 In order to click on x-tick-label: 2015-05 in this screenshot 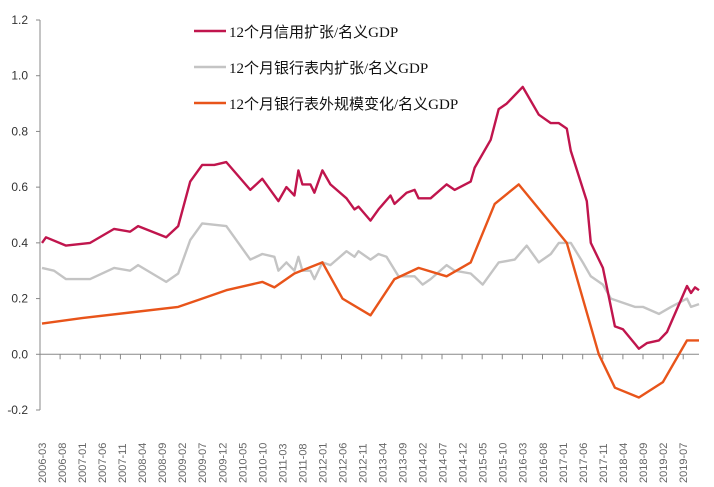, I will do `click(484, 463)`.